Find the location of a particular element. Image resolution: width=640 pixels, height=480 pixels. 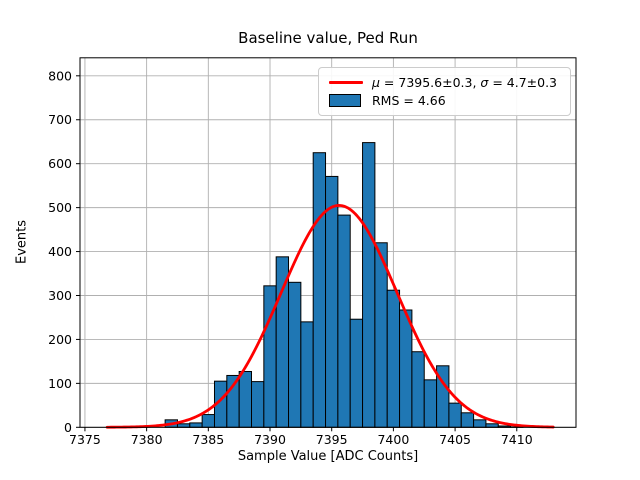

y-tick-label: 400 is located at coordinates (60, 251).